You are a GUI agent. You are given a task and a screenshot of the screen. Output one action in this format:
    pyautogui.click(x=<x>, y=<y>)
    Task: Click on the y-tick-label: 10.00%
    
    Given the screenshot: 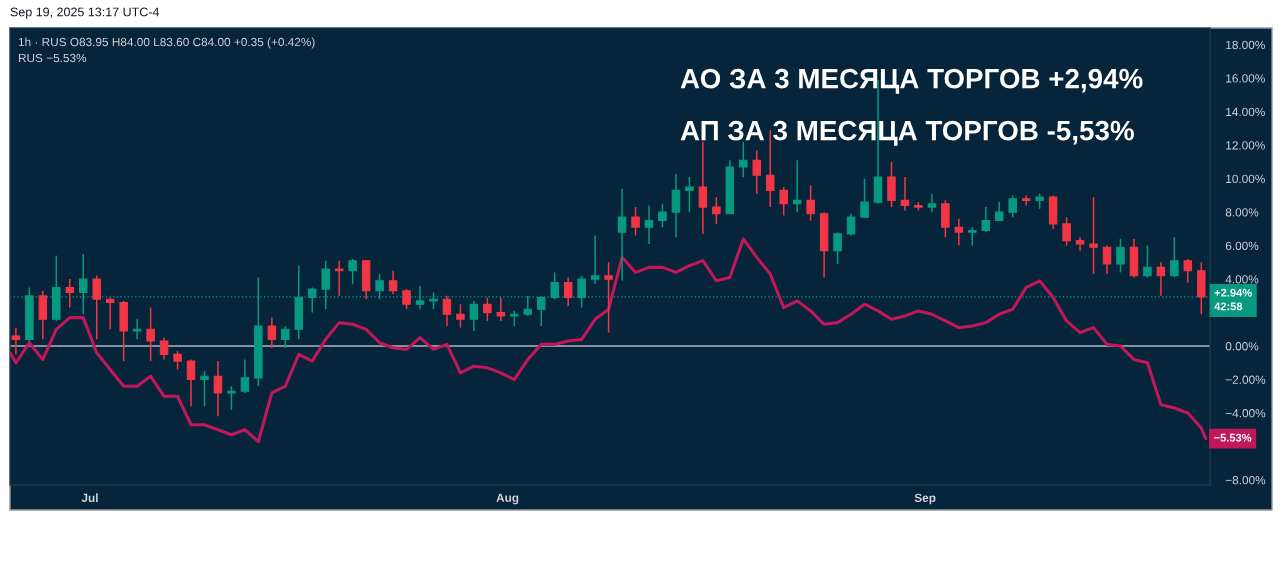 What is the action you would take?
    pyautogui.click(x=1245, y=179)
    